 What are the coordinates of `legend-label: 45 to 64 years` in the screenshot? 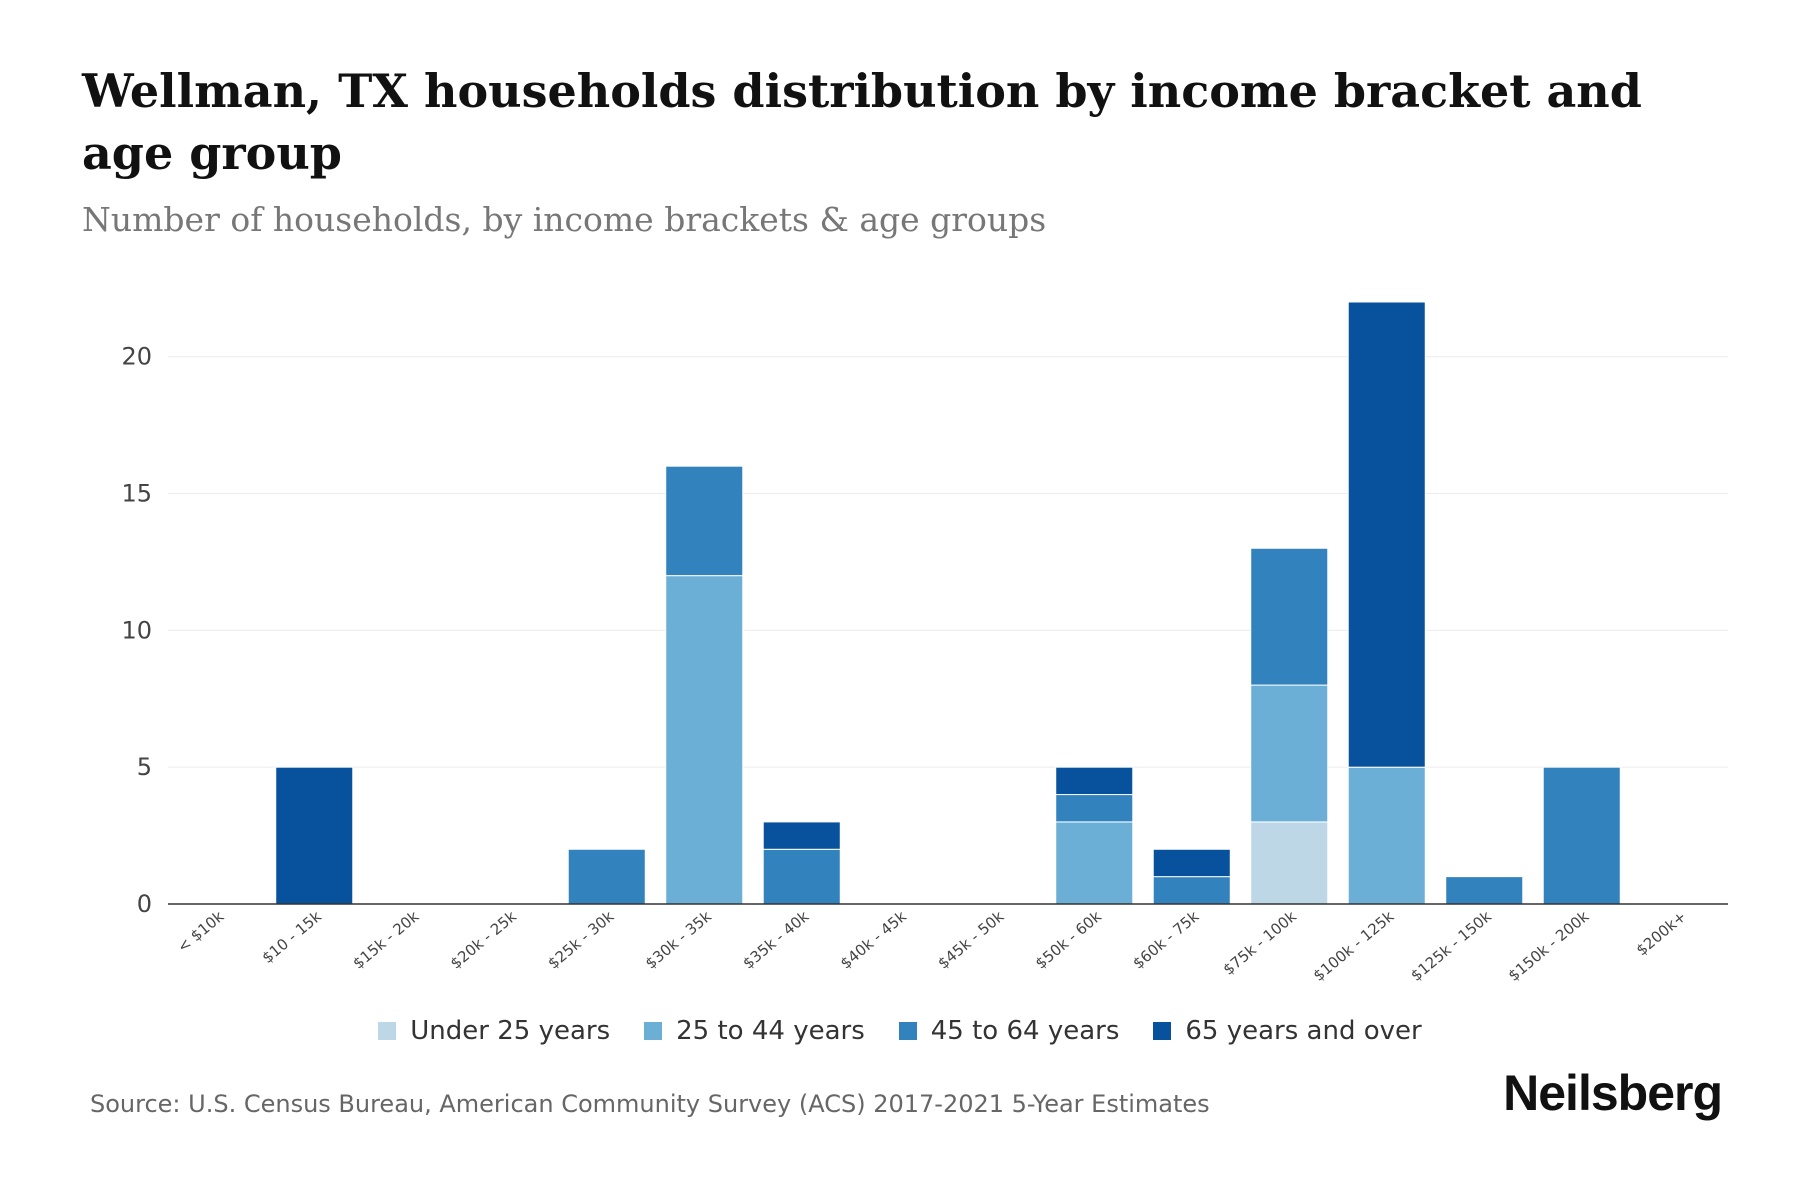 It's located at (1025, 1031).